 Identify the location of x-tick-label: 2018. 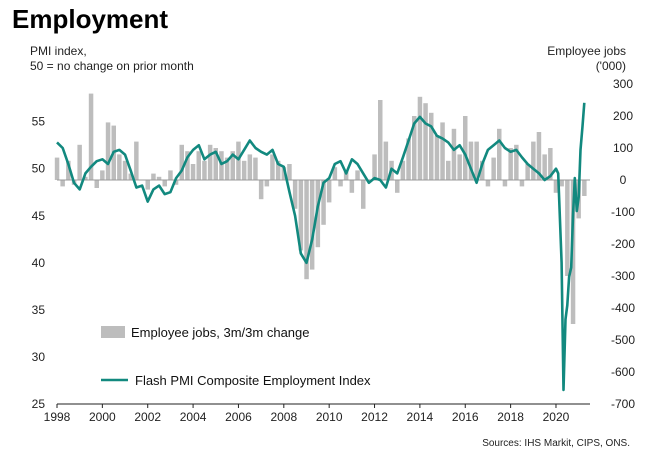
(510, 417).